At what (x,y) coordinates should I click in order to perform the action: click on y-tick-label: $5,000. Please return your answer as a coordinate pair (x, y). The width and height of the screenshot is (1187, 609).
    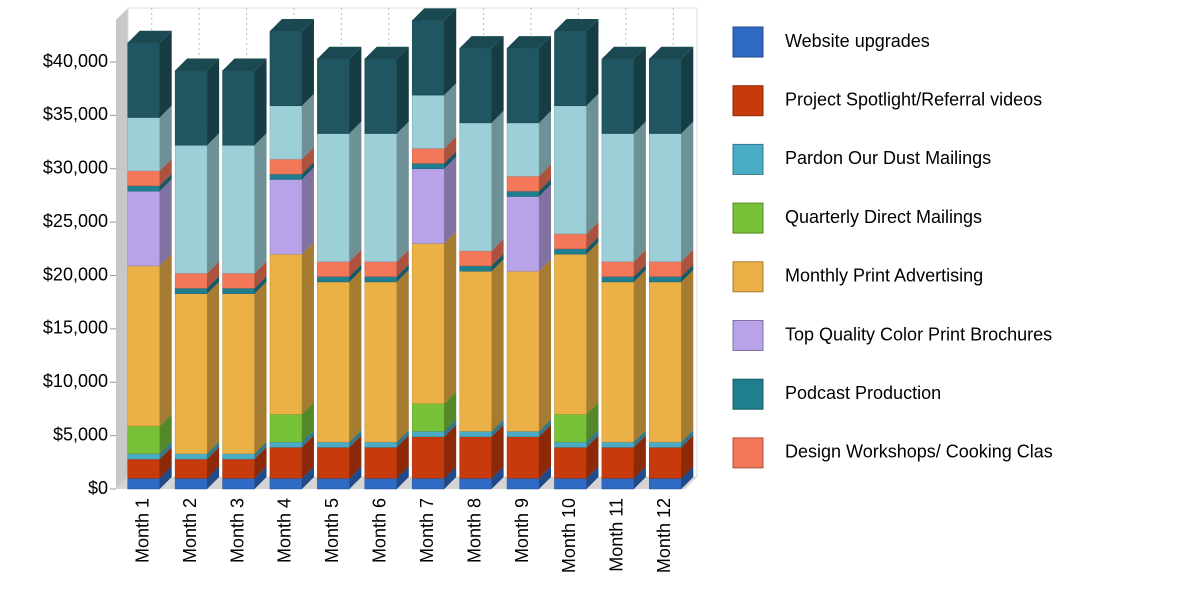
    Looking at the image, I should click on (80, 434).